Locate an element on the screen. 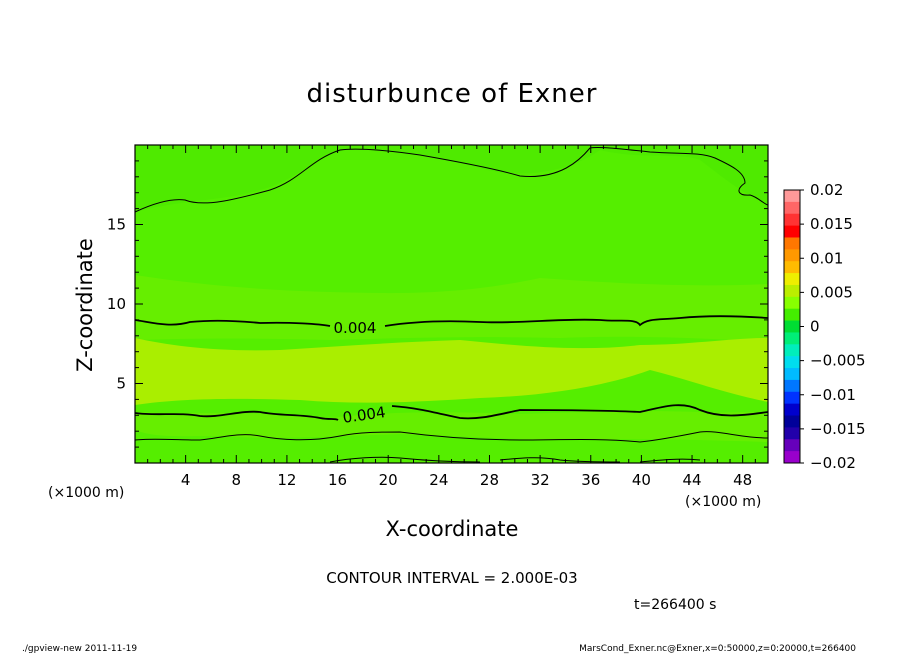  band-middle is located at coordinates (451, 371).